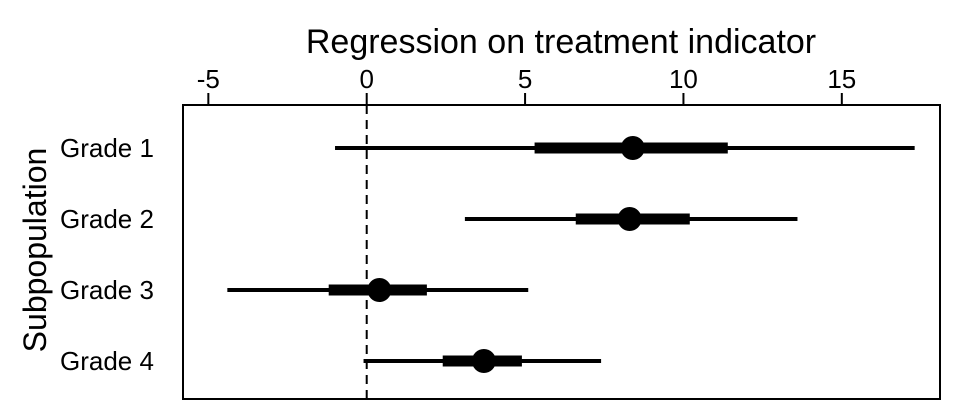 The image size is (960, 420). I want to click on x-axis: -5 0 5 10 15, so click(526, 84).